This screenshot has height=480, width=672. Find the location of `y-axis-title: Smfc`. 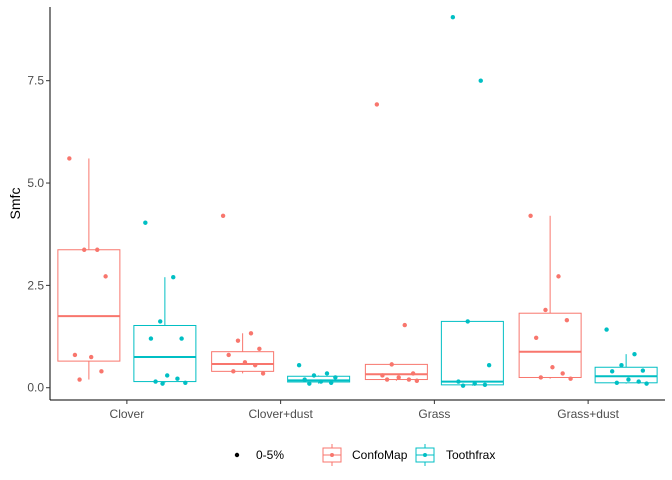

y-axis-title: Smfc is located at coordinates (15, 204).